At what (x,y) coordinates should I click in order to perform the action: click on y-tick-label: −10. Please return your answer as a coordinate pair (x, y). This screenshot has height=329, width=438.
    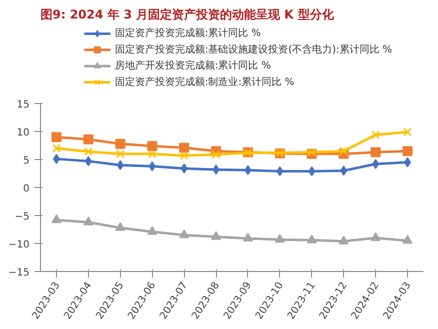
    Looking at the image, I should click on (19, 245).